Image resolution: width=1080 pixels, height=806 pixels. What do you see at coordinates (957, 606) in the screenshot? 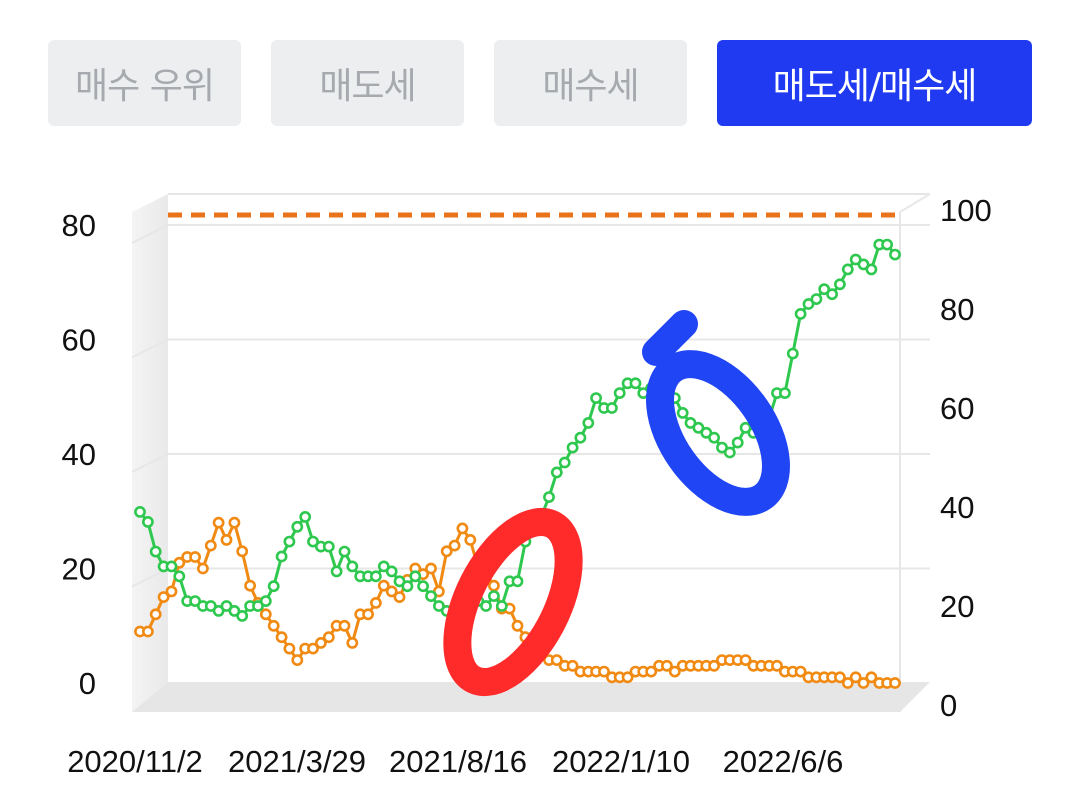
I see `right-y-tick-label: 20` at bounding box center [957, 606].